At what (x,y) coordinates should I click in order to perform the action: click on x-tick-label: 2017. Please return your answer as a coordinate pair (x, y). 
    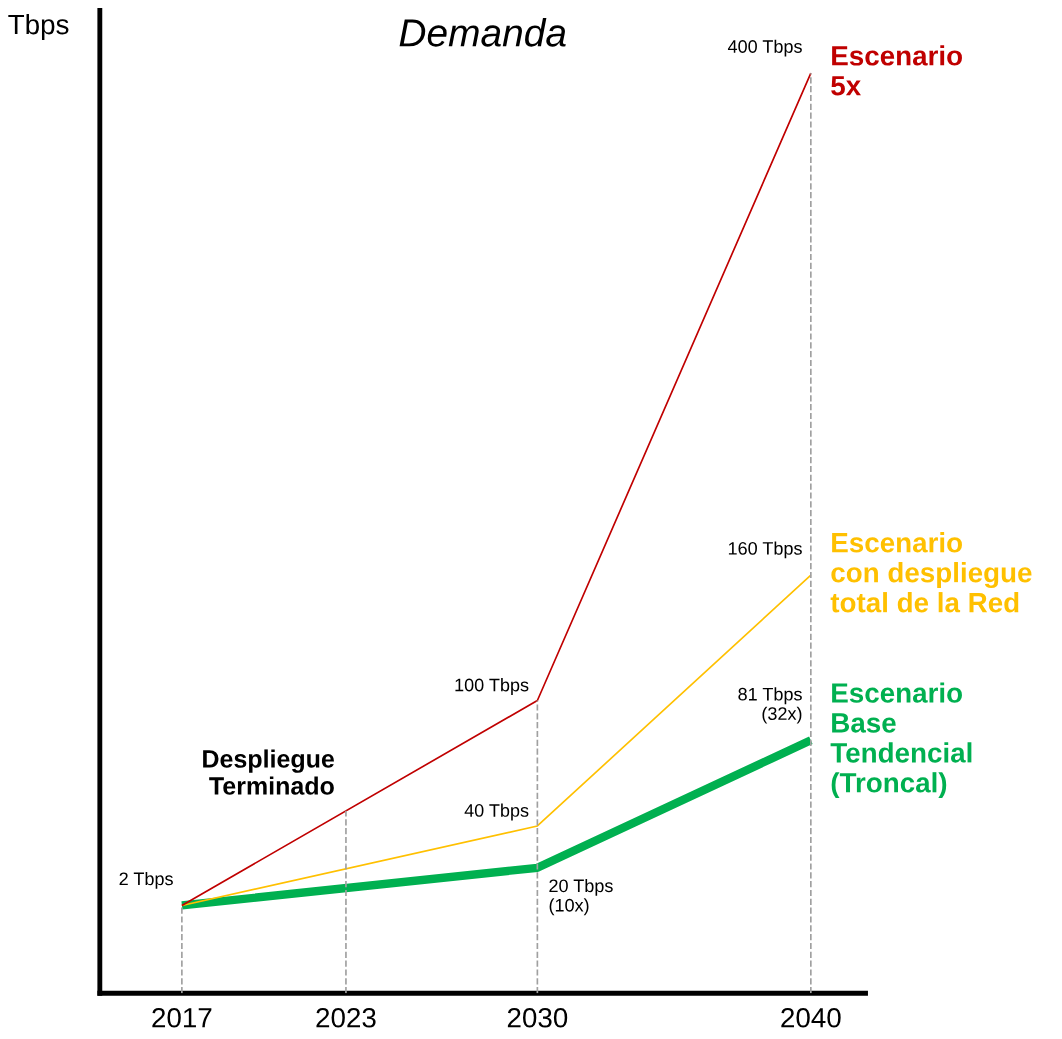
    Looking at the image, I should click on (182, 1017).